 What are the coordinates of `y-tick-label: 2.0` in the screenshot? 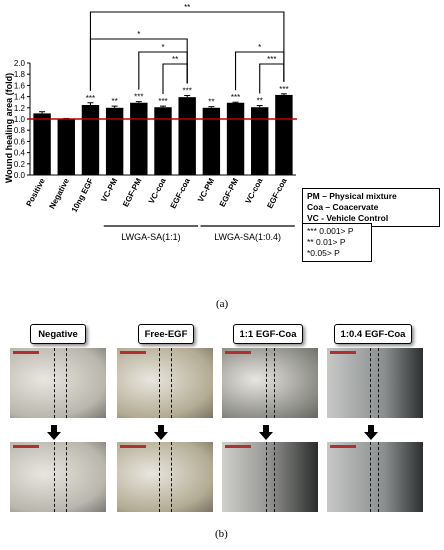 It's located at (20, 63).